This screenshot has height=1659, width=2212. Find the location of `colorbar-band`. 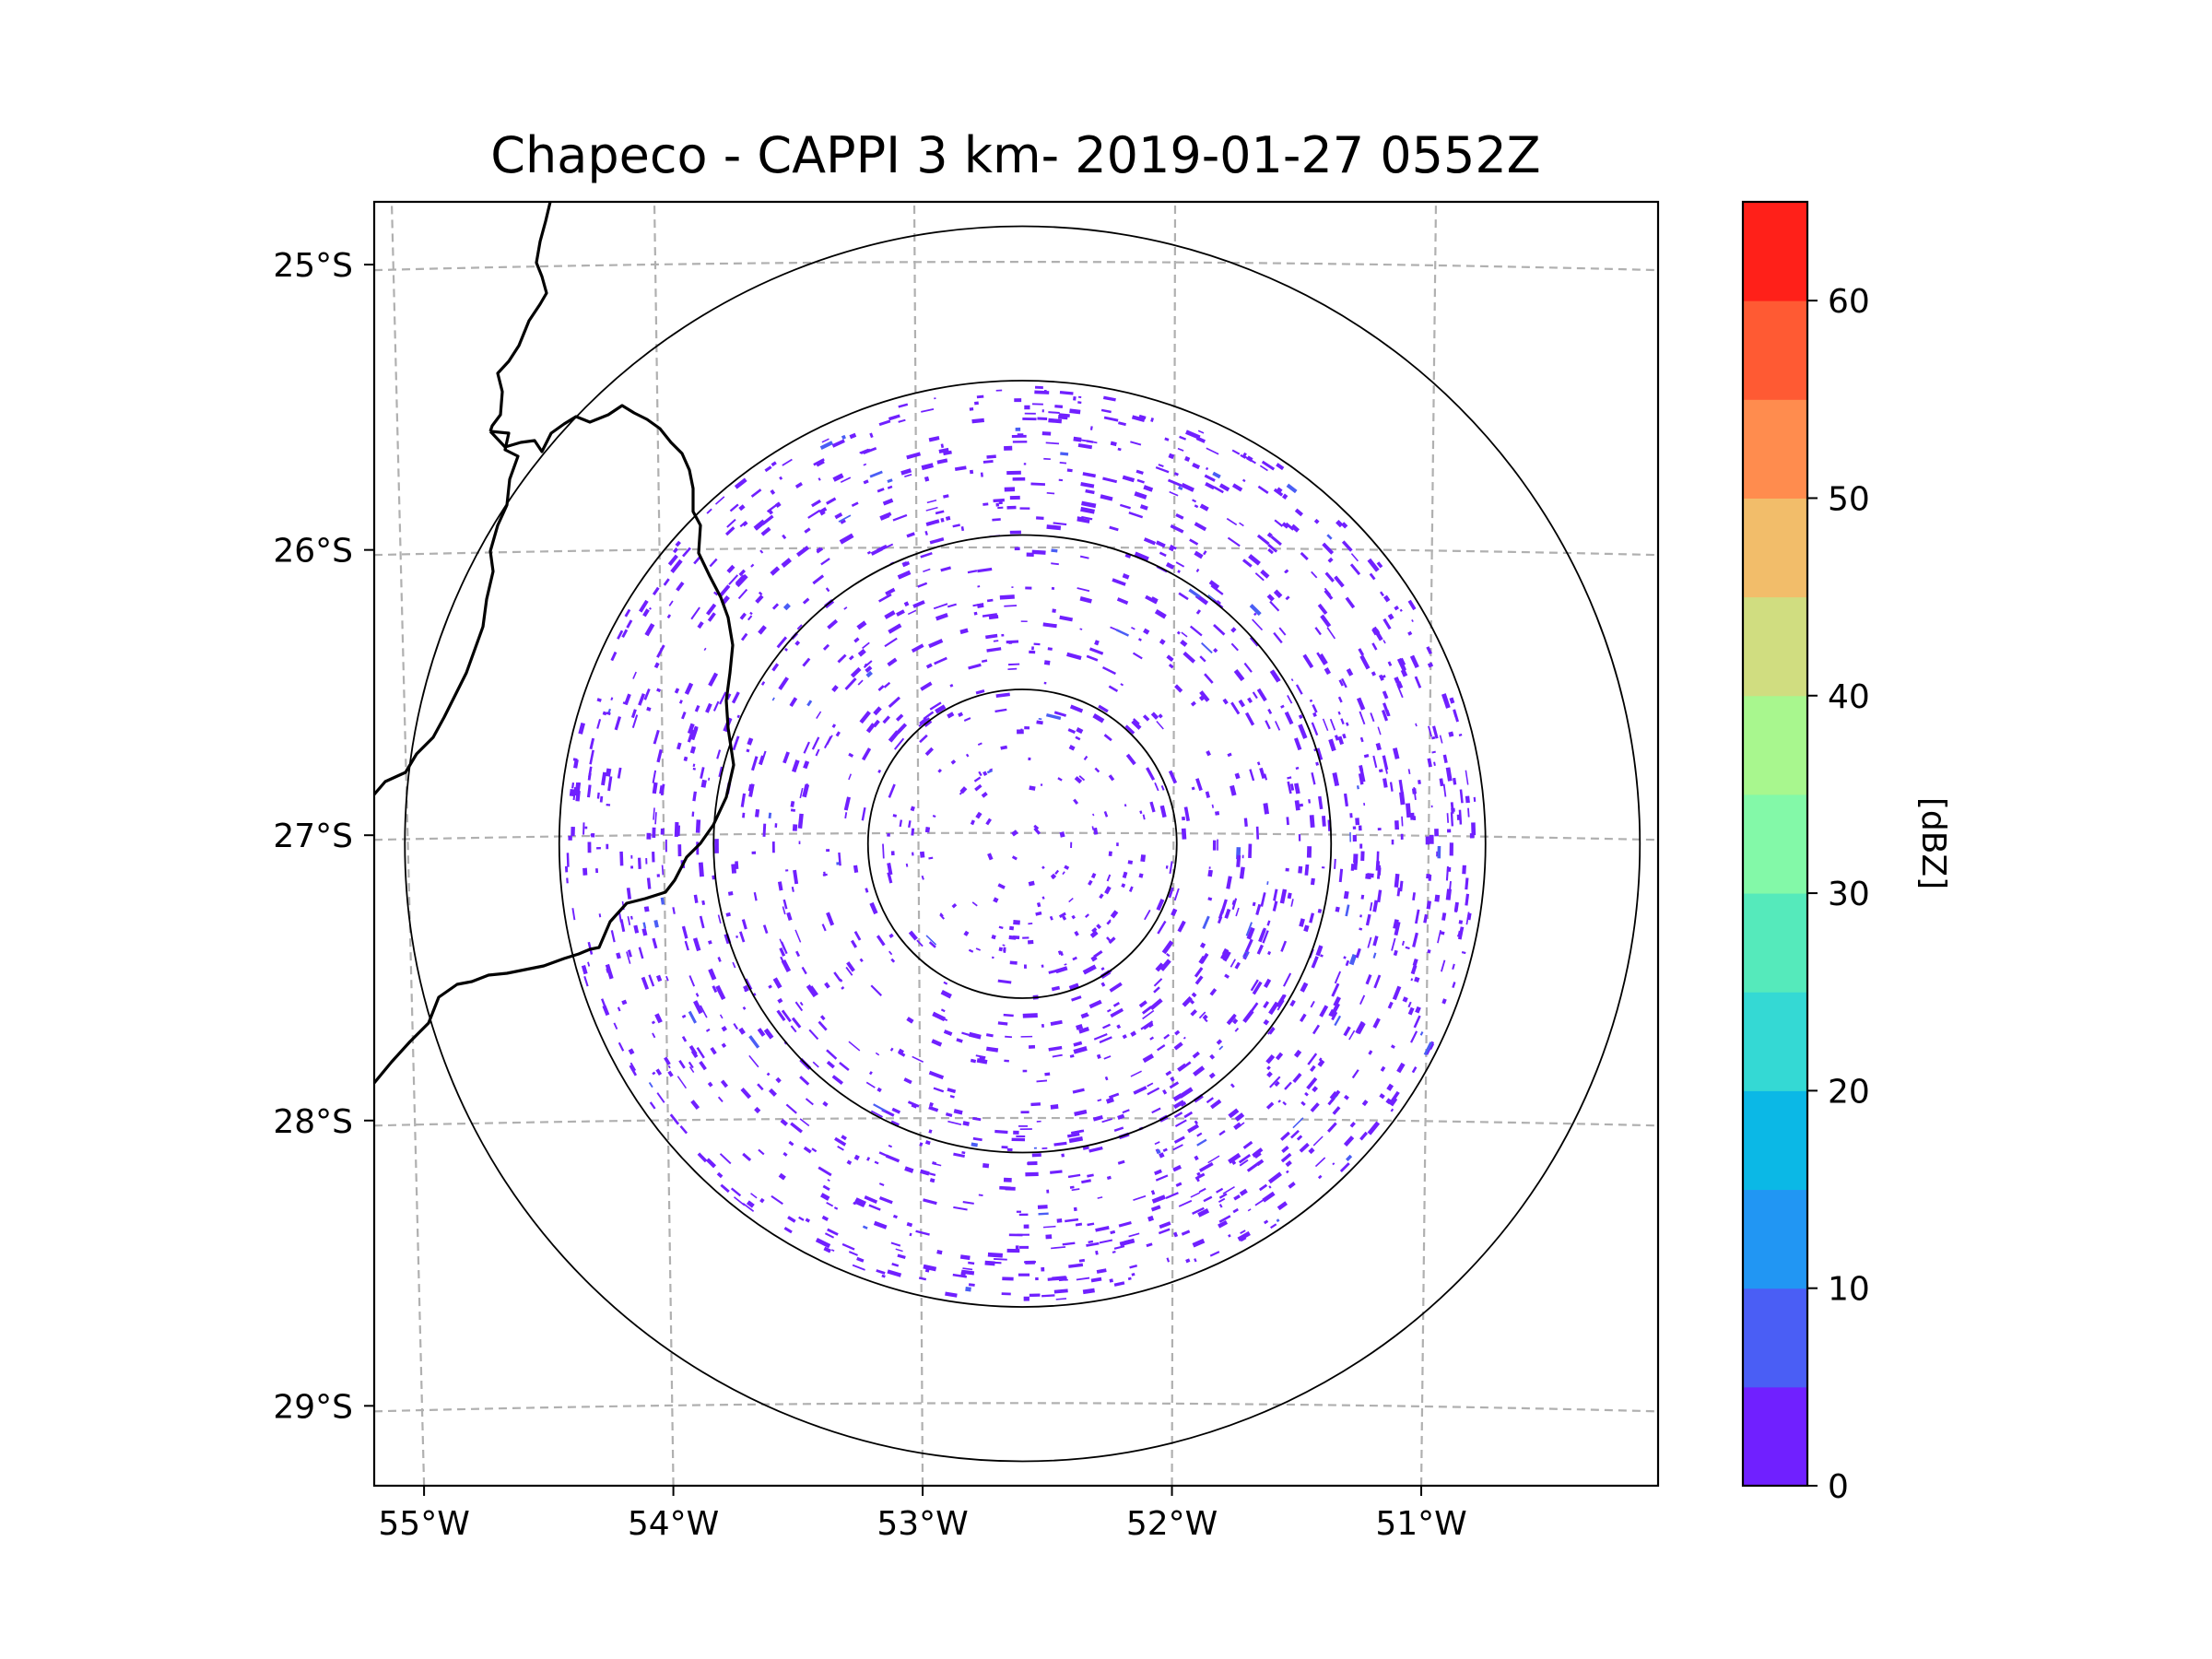

colorbar-band is located at coordinates (1775, 1239).